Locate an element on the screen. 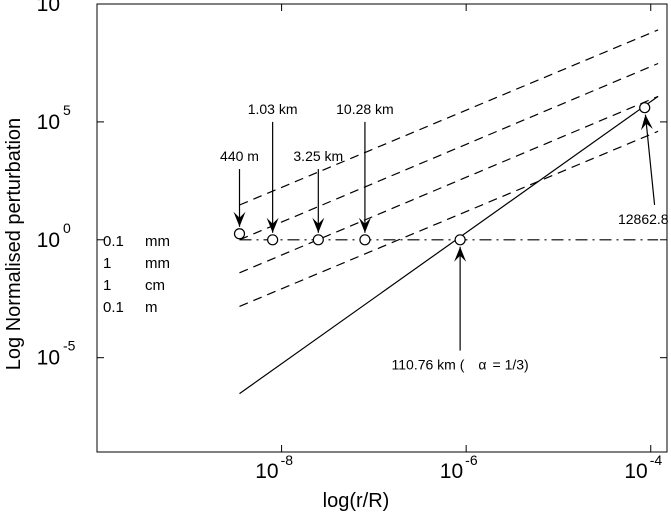 The image size is (671, 520). y-axis-label: Log Normalised perturbation is located at coordinates (14, 244).